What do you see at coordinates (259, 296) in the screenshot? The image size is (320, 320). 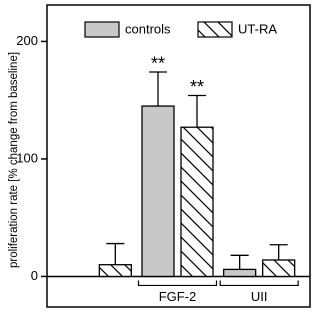 I see `x-tick-label: UII` at bounding box center [259, 296].